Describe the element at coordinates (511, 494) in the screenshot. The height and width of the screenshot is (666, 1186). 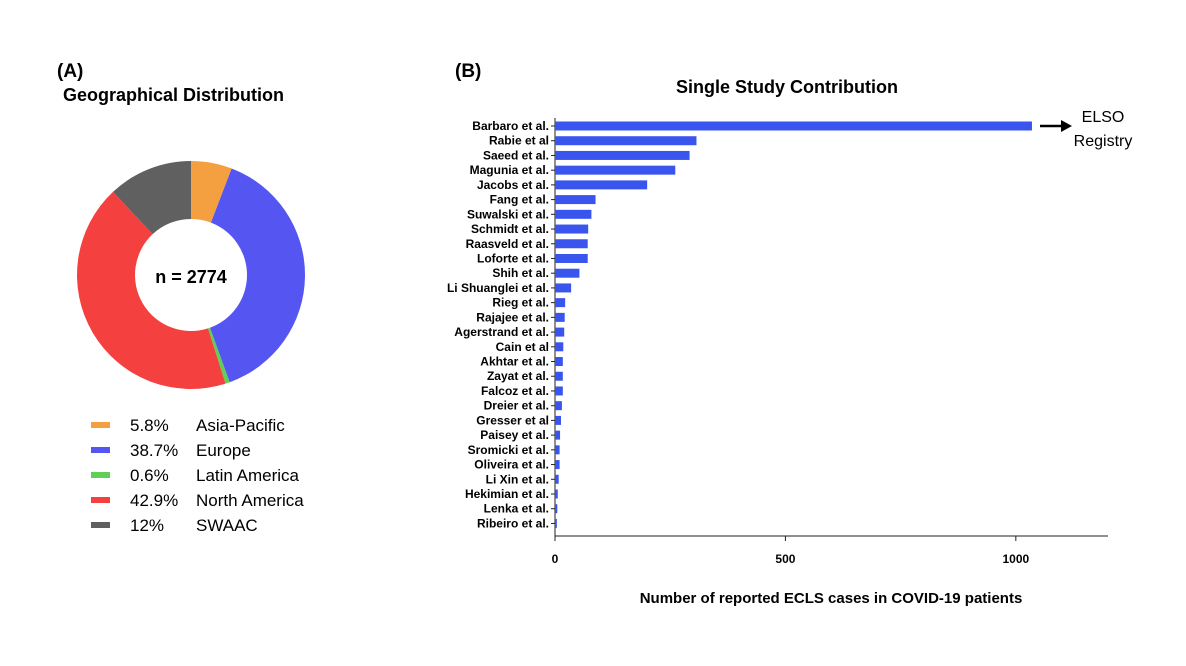
I see `bar-row: Hekimian et al.` at that location.